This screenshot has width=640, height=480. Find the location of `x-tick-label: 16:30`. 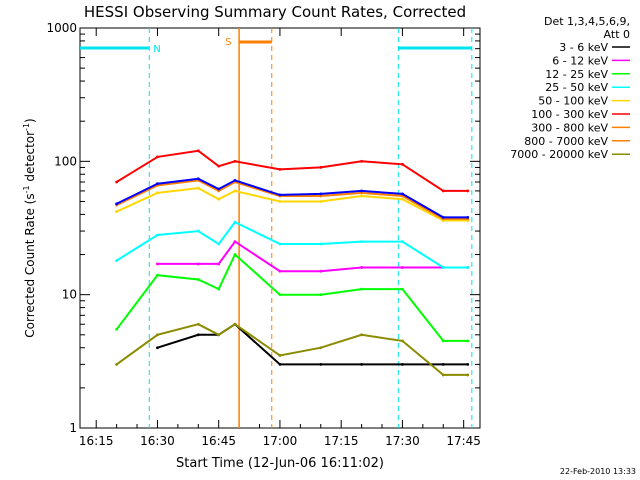

x-tick-label: 16:30 is located at coordinates (157, 441).